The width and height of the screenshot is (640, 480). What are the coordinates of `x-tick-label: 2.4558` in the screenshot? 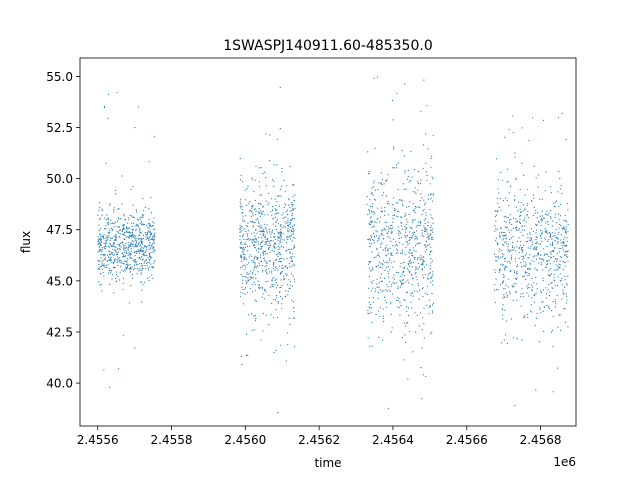 It's located at (172, 440).